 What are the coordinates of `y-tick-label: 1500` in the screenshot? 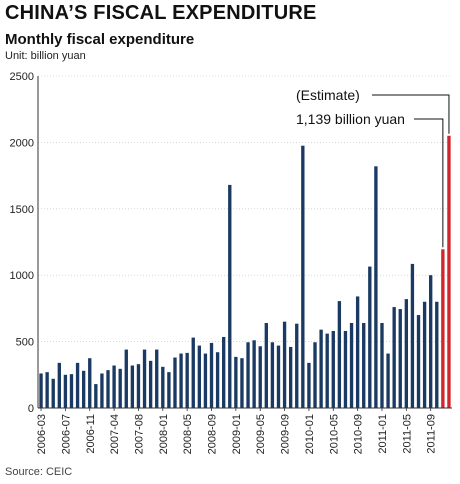 It's located at (22, 210).